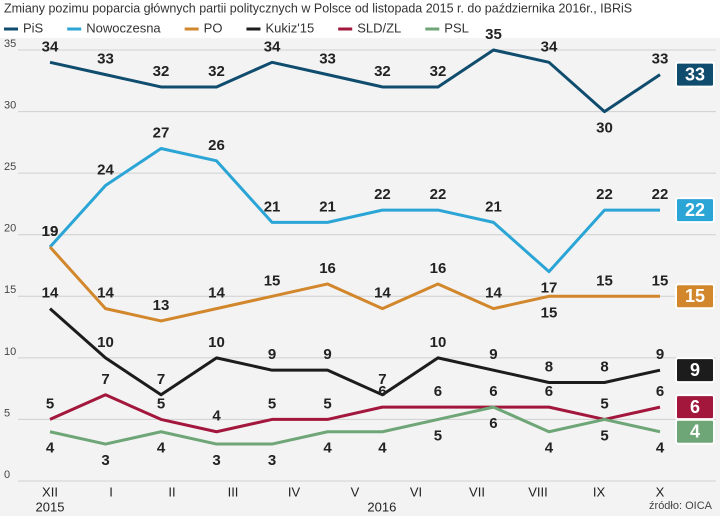 Image resolution: width=720 pixels, height=516 pixels. What do you see at coordinates (379, 27) in the screenshot?
I see `legend-label: SLD/ZL` at bounding box center [379, 27].